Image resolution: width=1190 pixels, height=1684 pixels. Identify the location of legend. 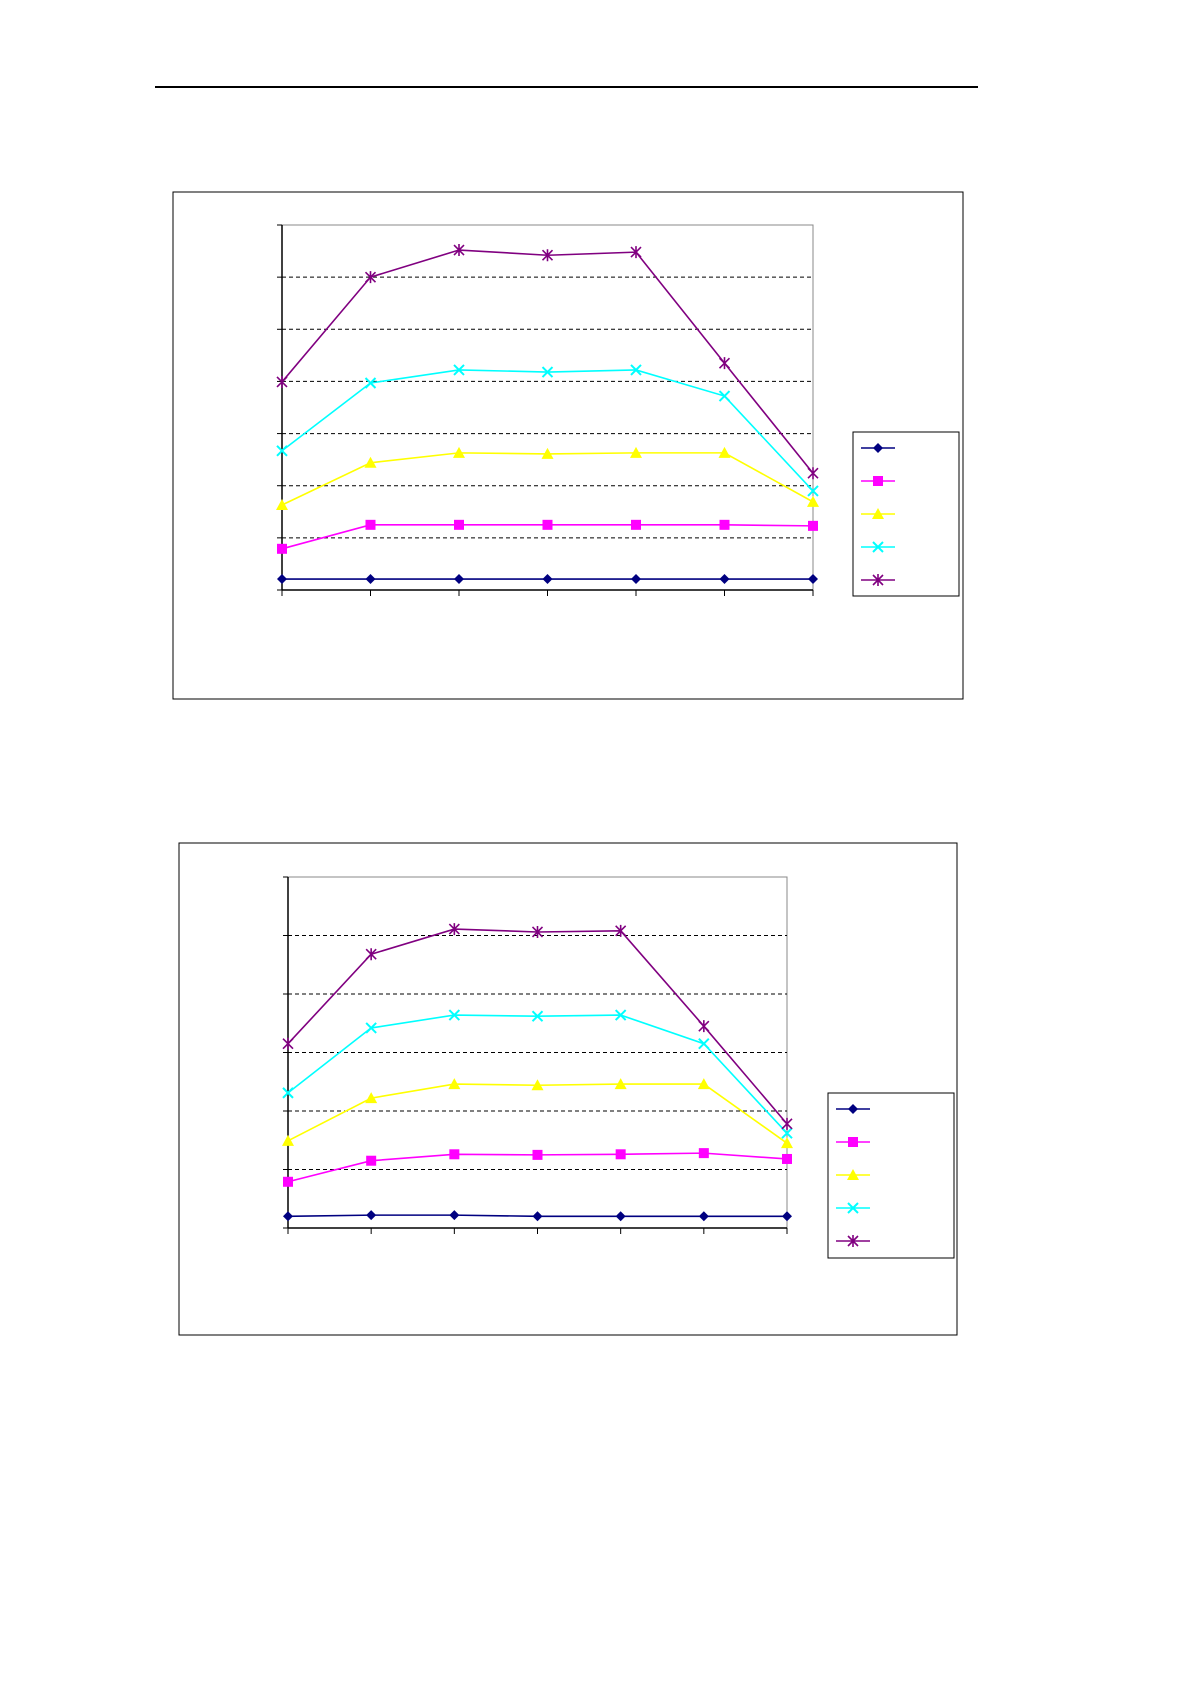
(891, 1175).